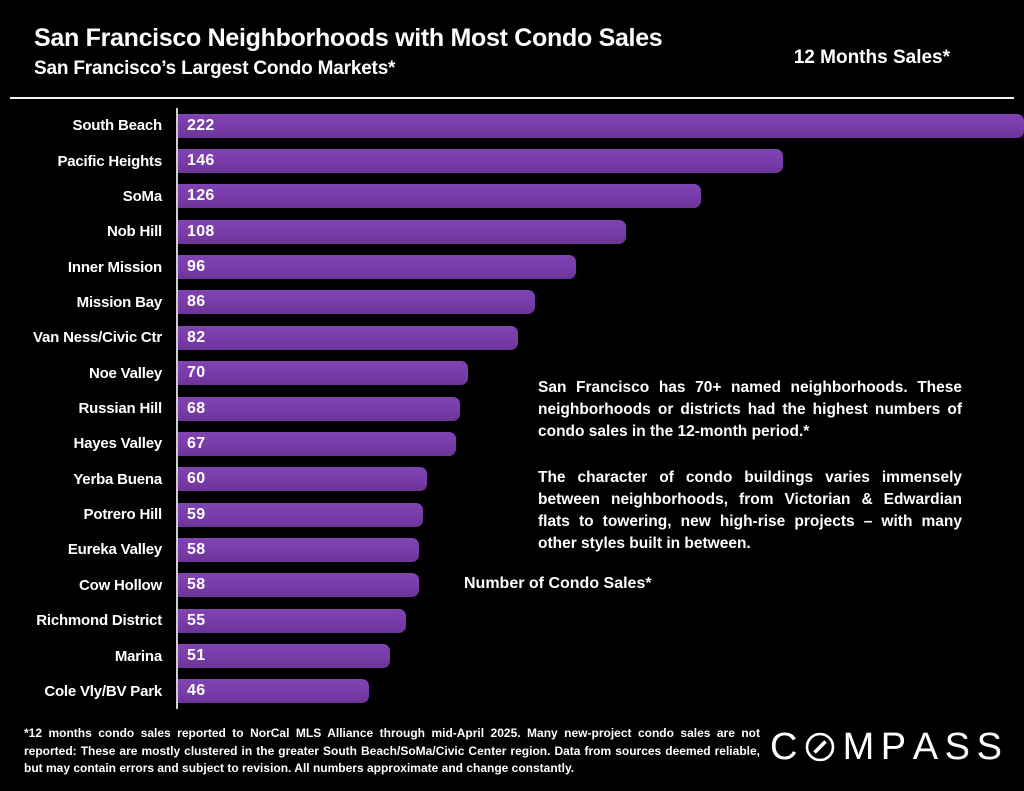 This screenshot has height=791, width=1024. What do you see at coordinates (871, 57) in the screenshot?
I see `header-right-label: 12 Months Sales*` at bounding box center [871, 57].